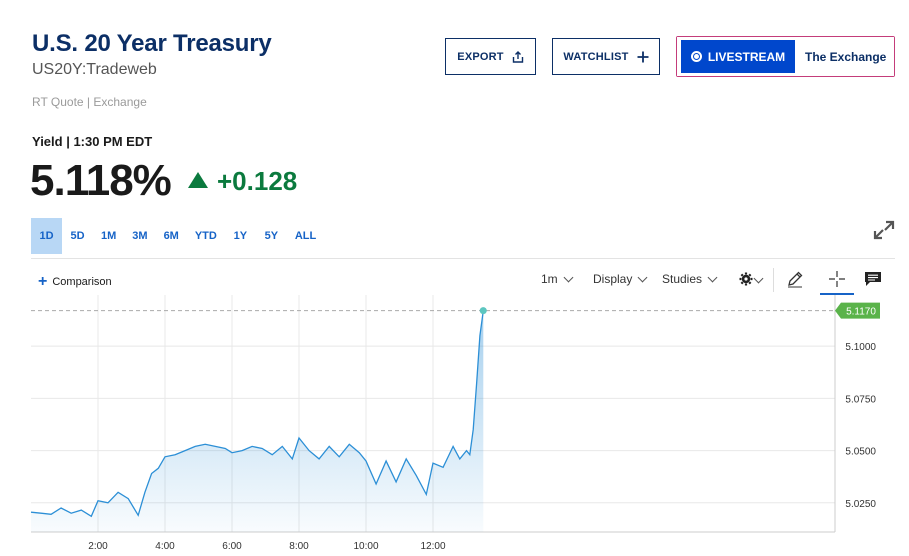 The width and height of the screenshot is (909, 556). Describe the element at coordinates (837, 294) in the screenshot. I see `active-tool-indicator` at that location.